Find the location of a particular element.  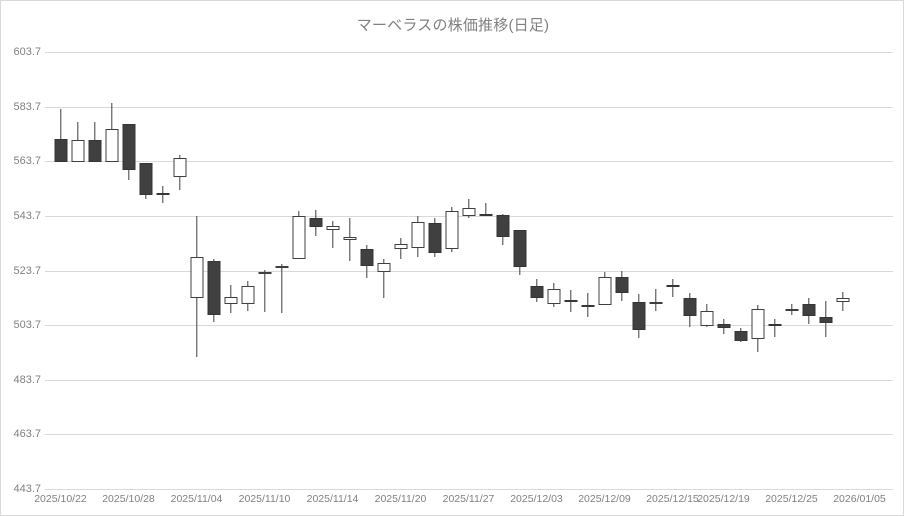

y-tick-label: 523.7 is located at coordinates (27, 270).